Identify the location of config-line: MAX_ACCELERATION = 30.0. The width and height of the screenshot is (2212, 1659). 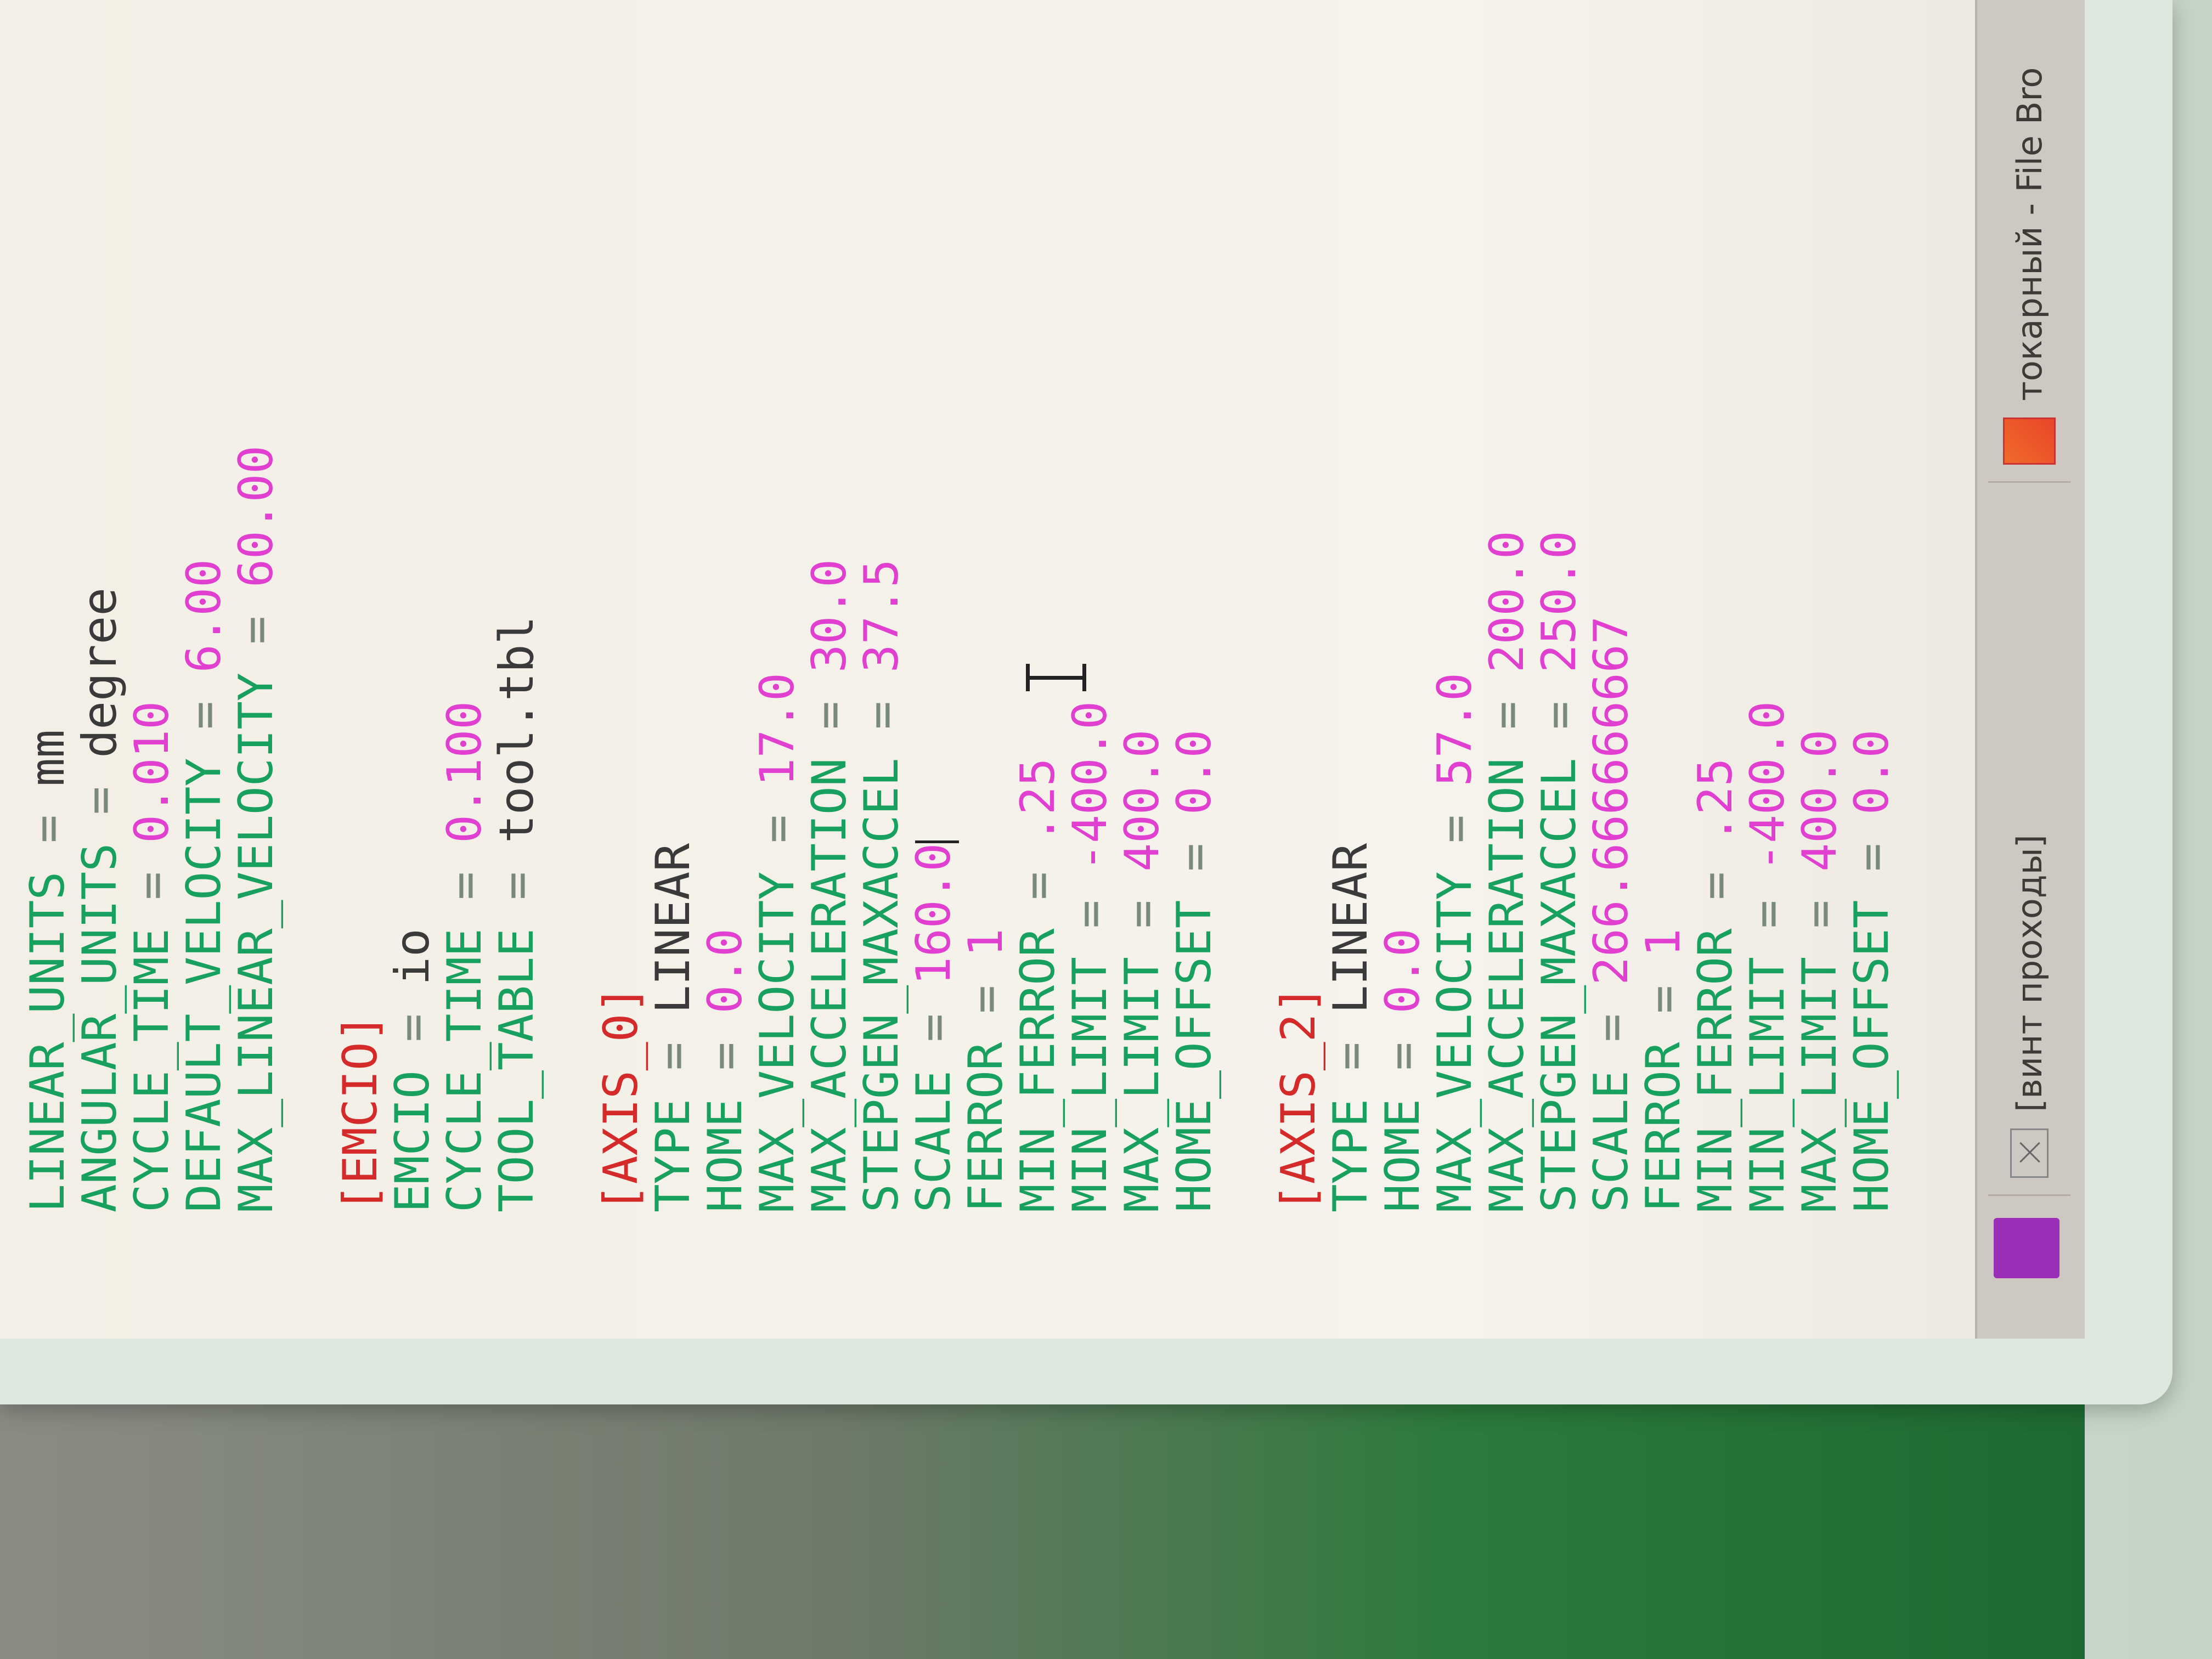
(830, 670).